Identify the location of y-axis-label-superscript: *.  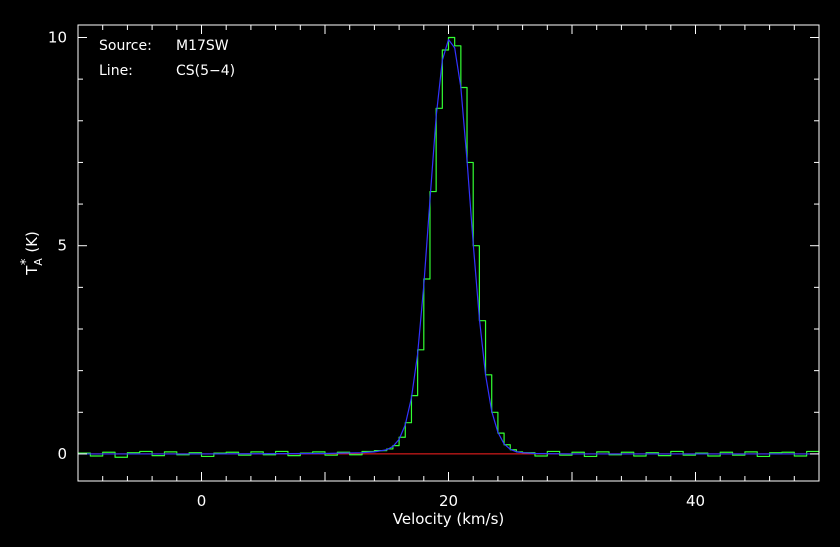
(26, 261).